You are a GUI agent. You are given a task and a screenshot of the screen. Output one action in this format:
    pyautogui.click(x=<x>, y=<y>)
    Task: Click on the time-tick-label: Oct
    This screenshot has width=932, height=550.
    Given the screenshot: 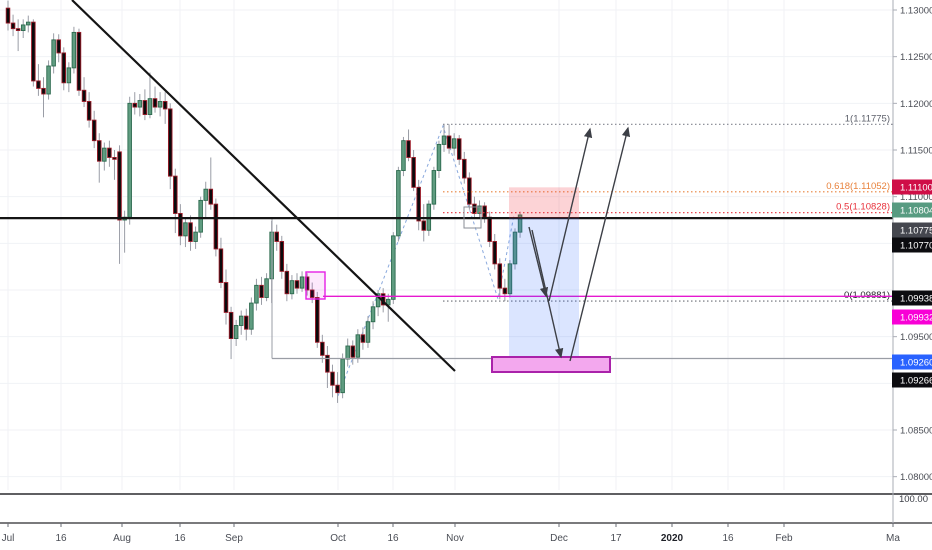 What is the action you would take?
    pyautogui.click(x=338, y=538)
    